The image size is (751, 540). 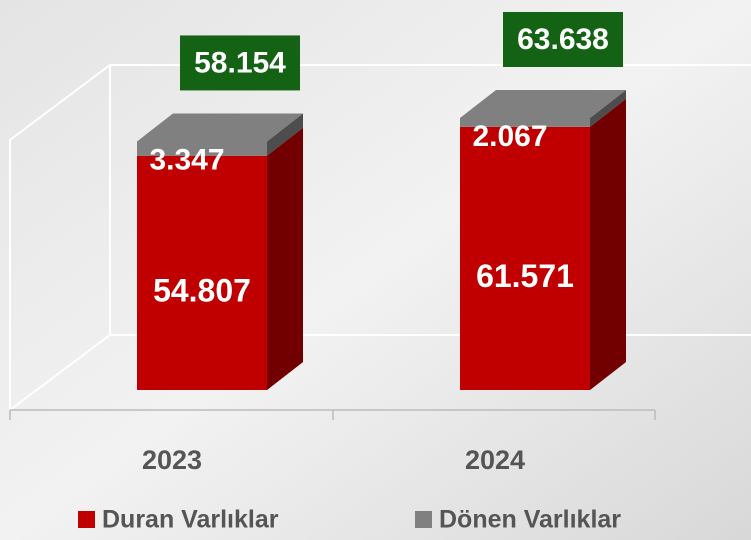 I want to click on total-label: 58.154, so click(x=240, y=62).